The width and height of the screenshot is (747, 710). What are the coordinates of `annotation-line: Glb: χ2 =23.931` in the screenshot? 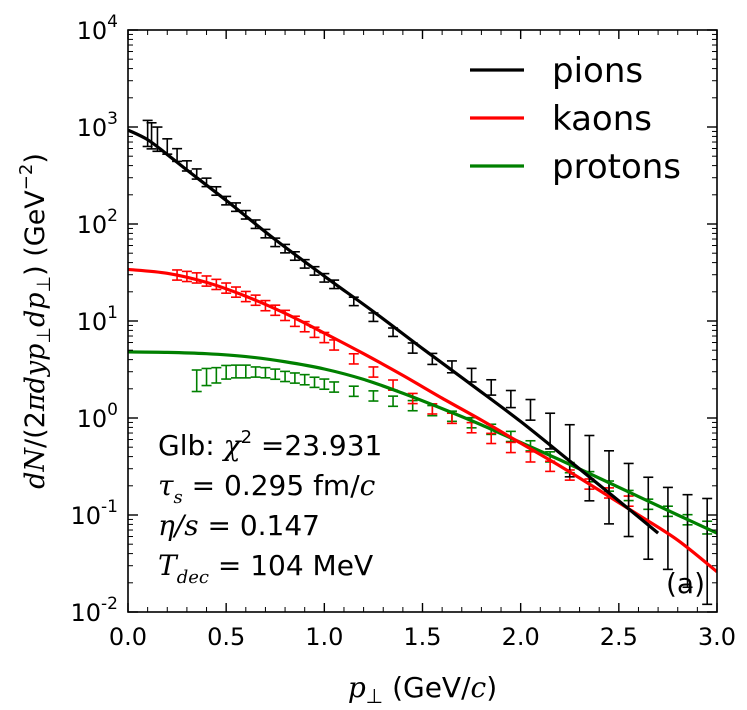 It's located at (270, 444).